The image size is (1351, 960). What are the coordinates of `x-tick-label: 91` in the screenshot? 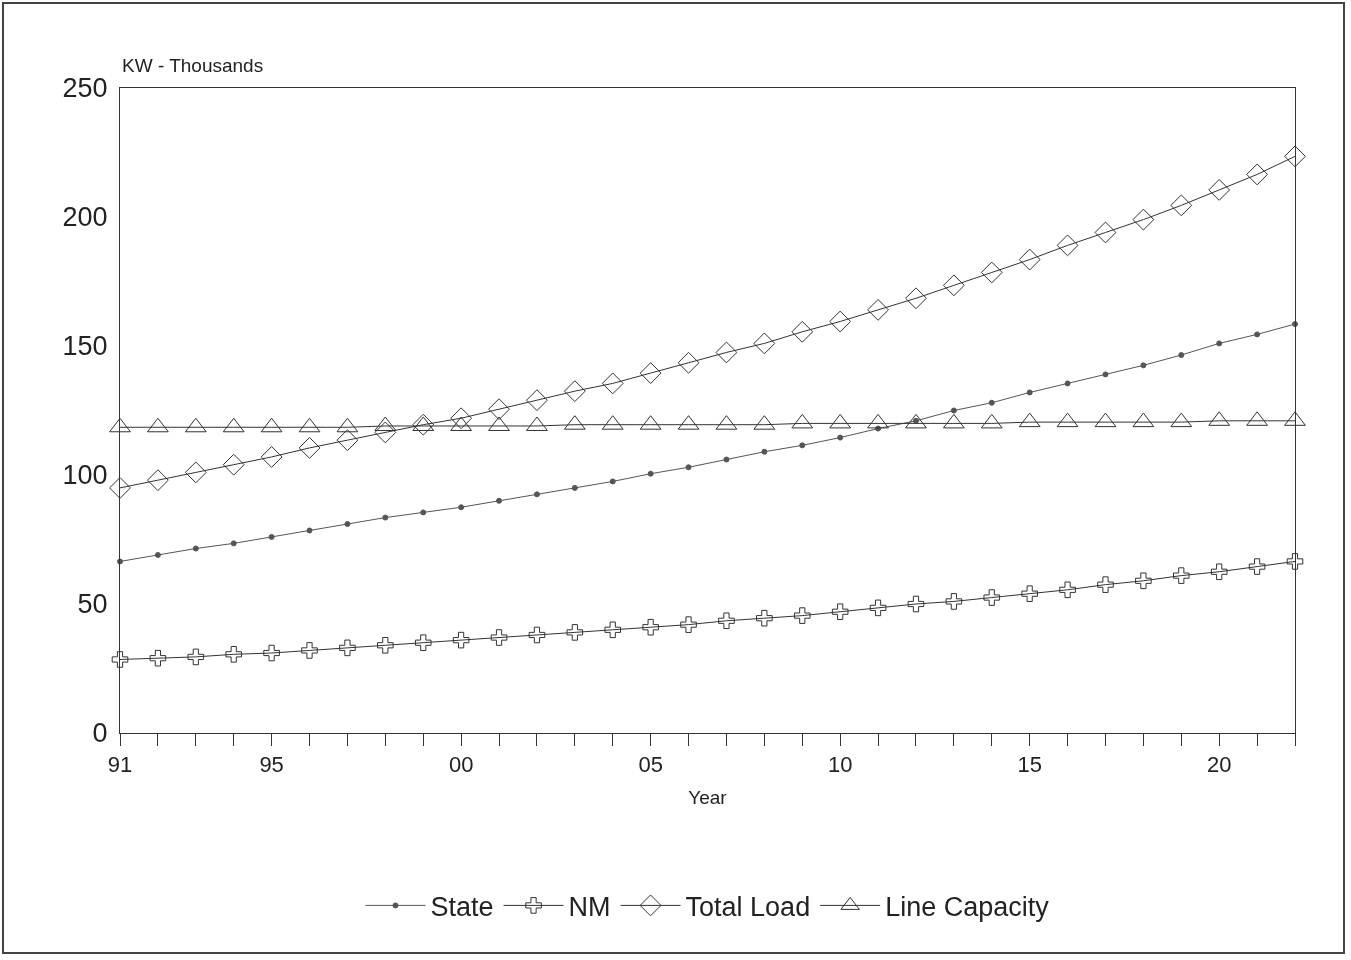 It's located at (120, 765).